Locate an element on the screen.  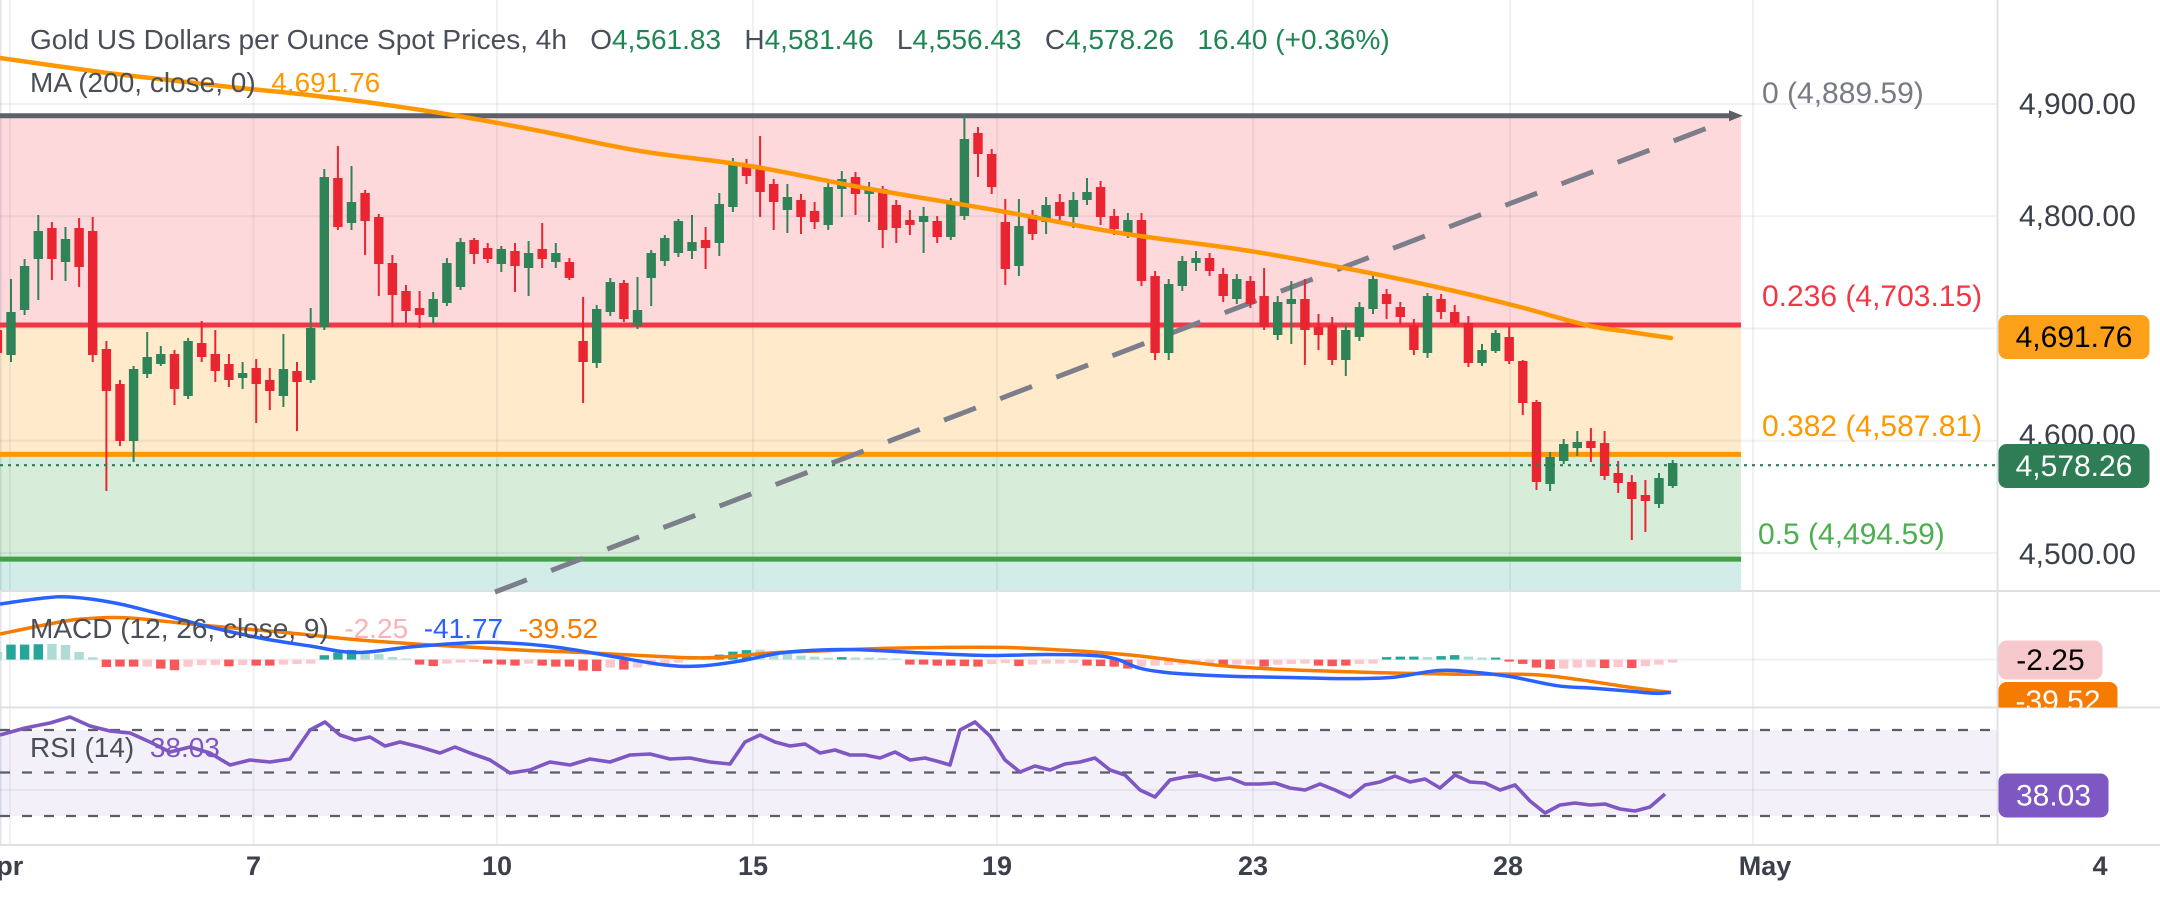
svg-text: -39.52 is located at coordinates (2057, 701).